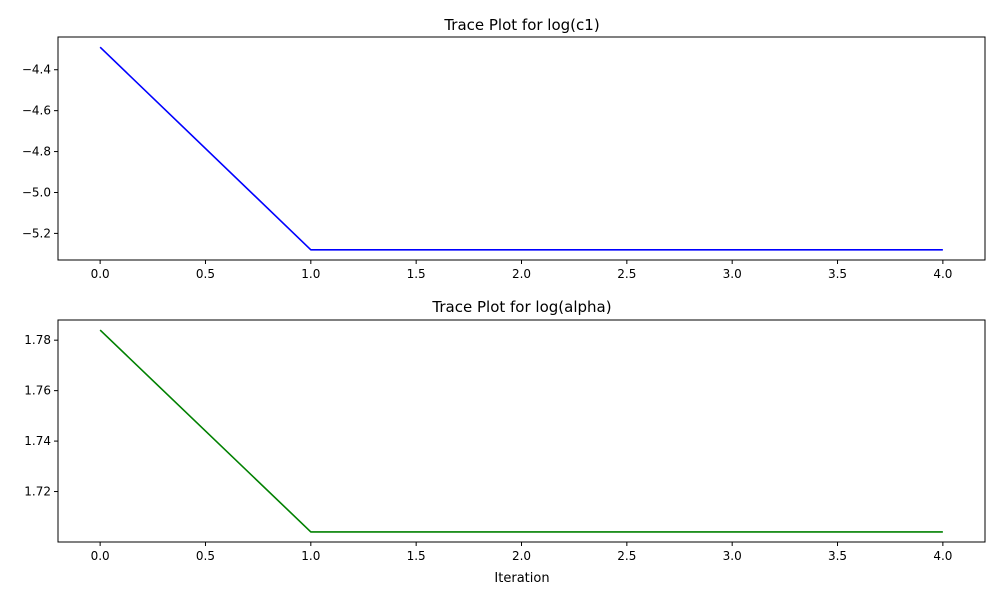  I want to click on y-tick-label: −4.8, so click(36, 152).